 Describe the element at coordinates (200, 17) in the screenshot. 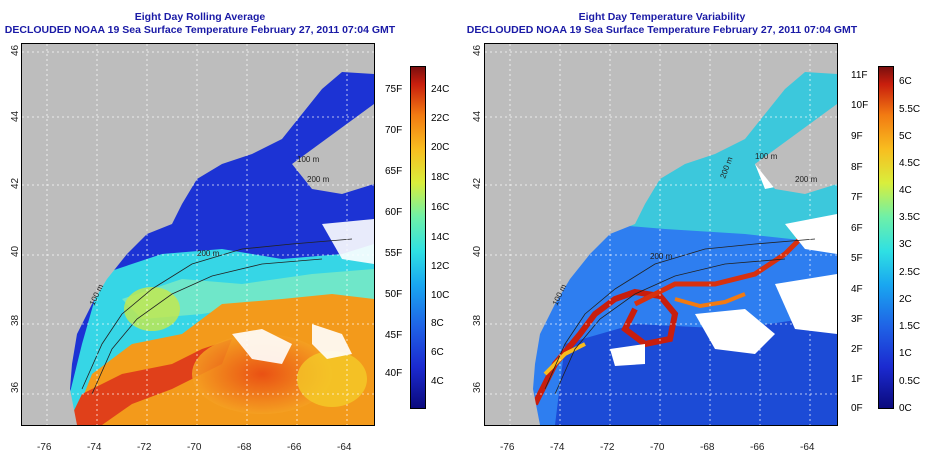

I see `left-title-line1: Eight Day Rolling Average` at that location.